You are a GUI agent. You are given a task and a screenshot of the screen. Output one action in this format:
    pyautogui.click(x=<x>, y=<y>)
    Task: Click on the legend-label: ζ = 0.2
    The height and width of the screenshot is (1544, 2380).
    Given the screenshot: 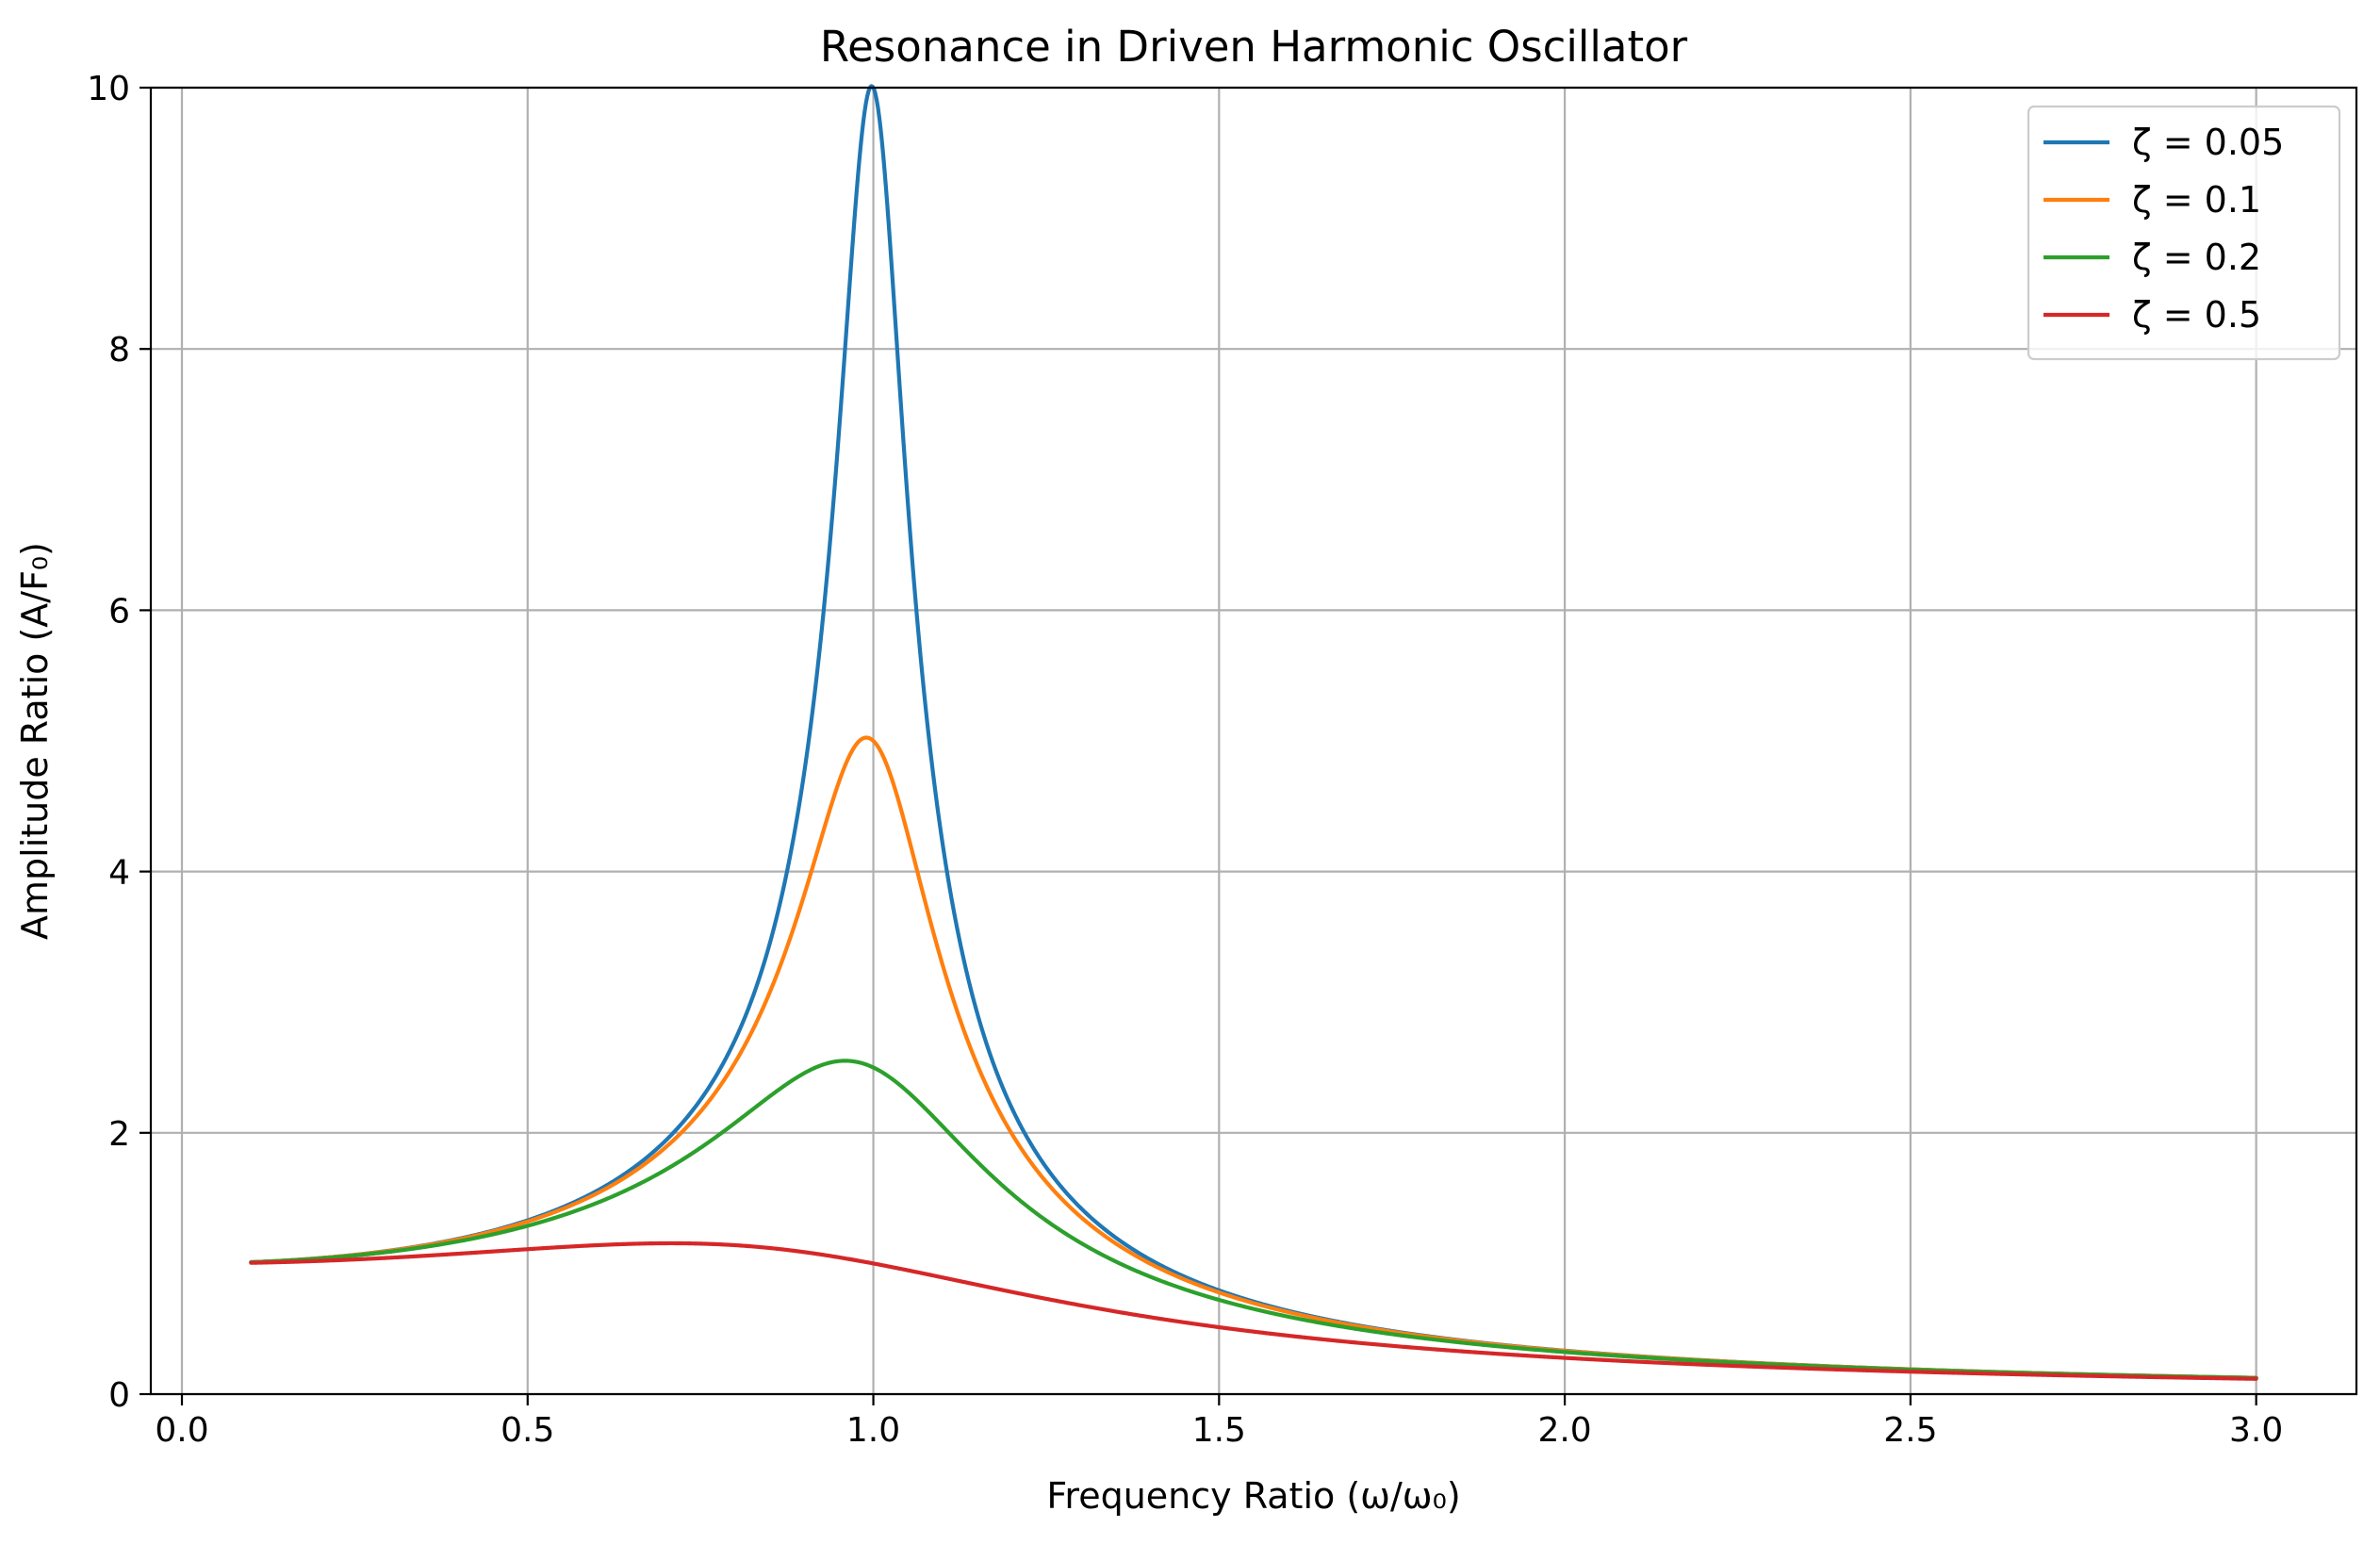 What is the action you would take?
    pyautogui.click(x=2196, y=257)
    